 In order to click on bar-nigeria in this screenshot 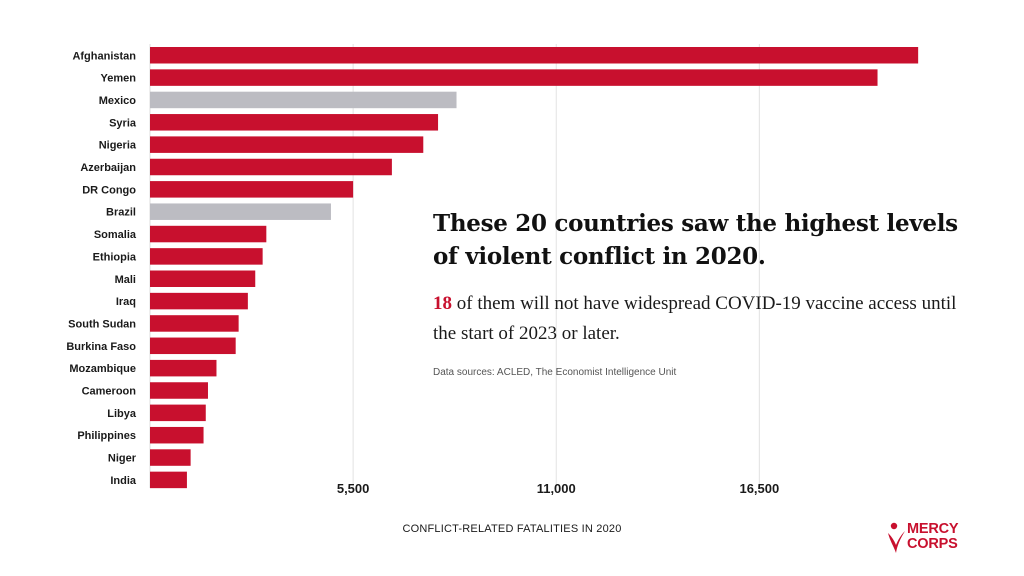, I will do `click(287, 144)`.